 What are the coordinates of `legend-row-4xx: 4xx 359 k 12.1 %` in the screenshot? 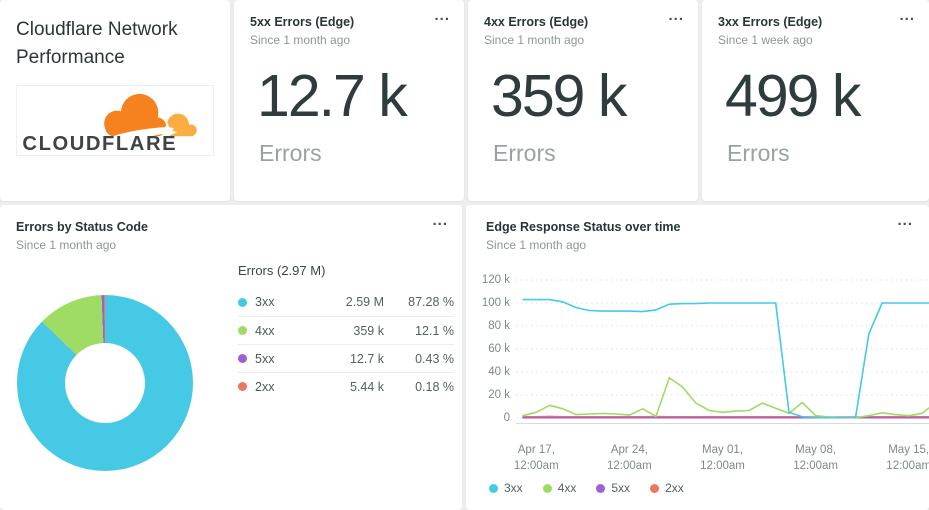 It's located at (346, 330).